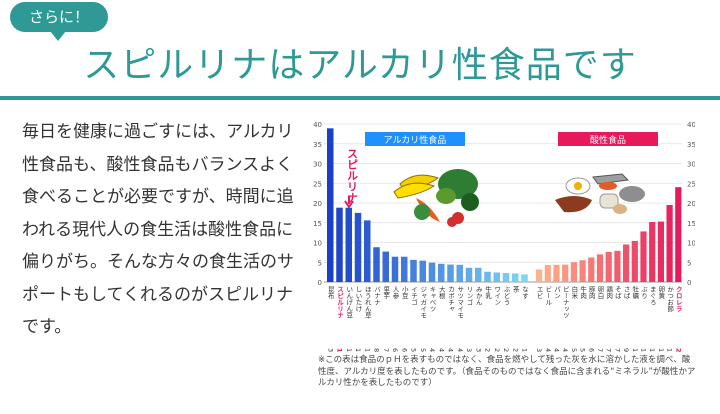 This screenshot has width=720, height=414. I want to click on acid-bar-name: まぐろ, so click(652, 296).